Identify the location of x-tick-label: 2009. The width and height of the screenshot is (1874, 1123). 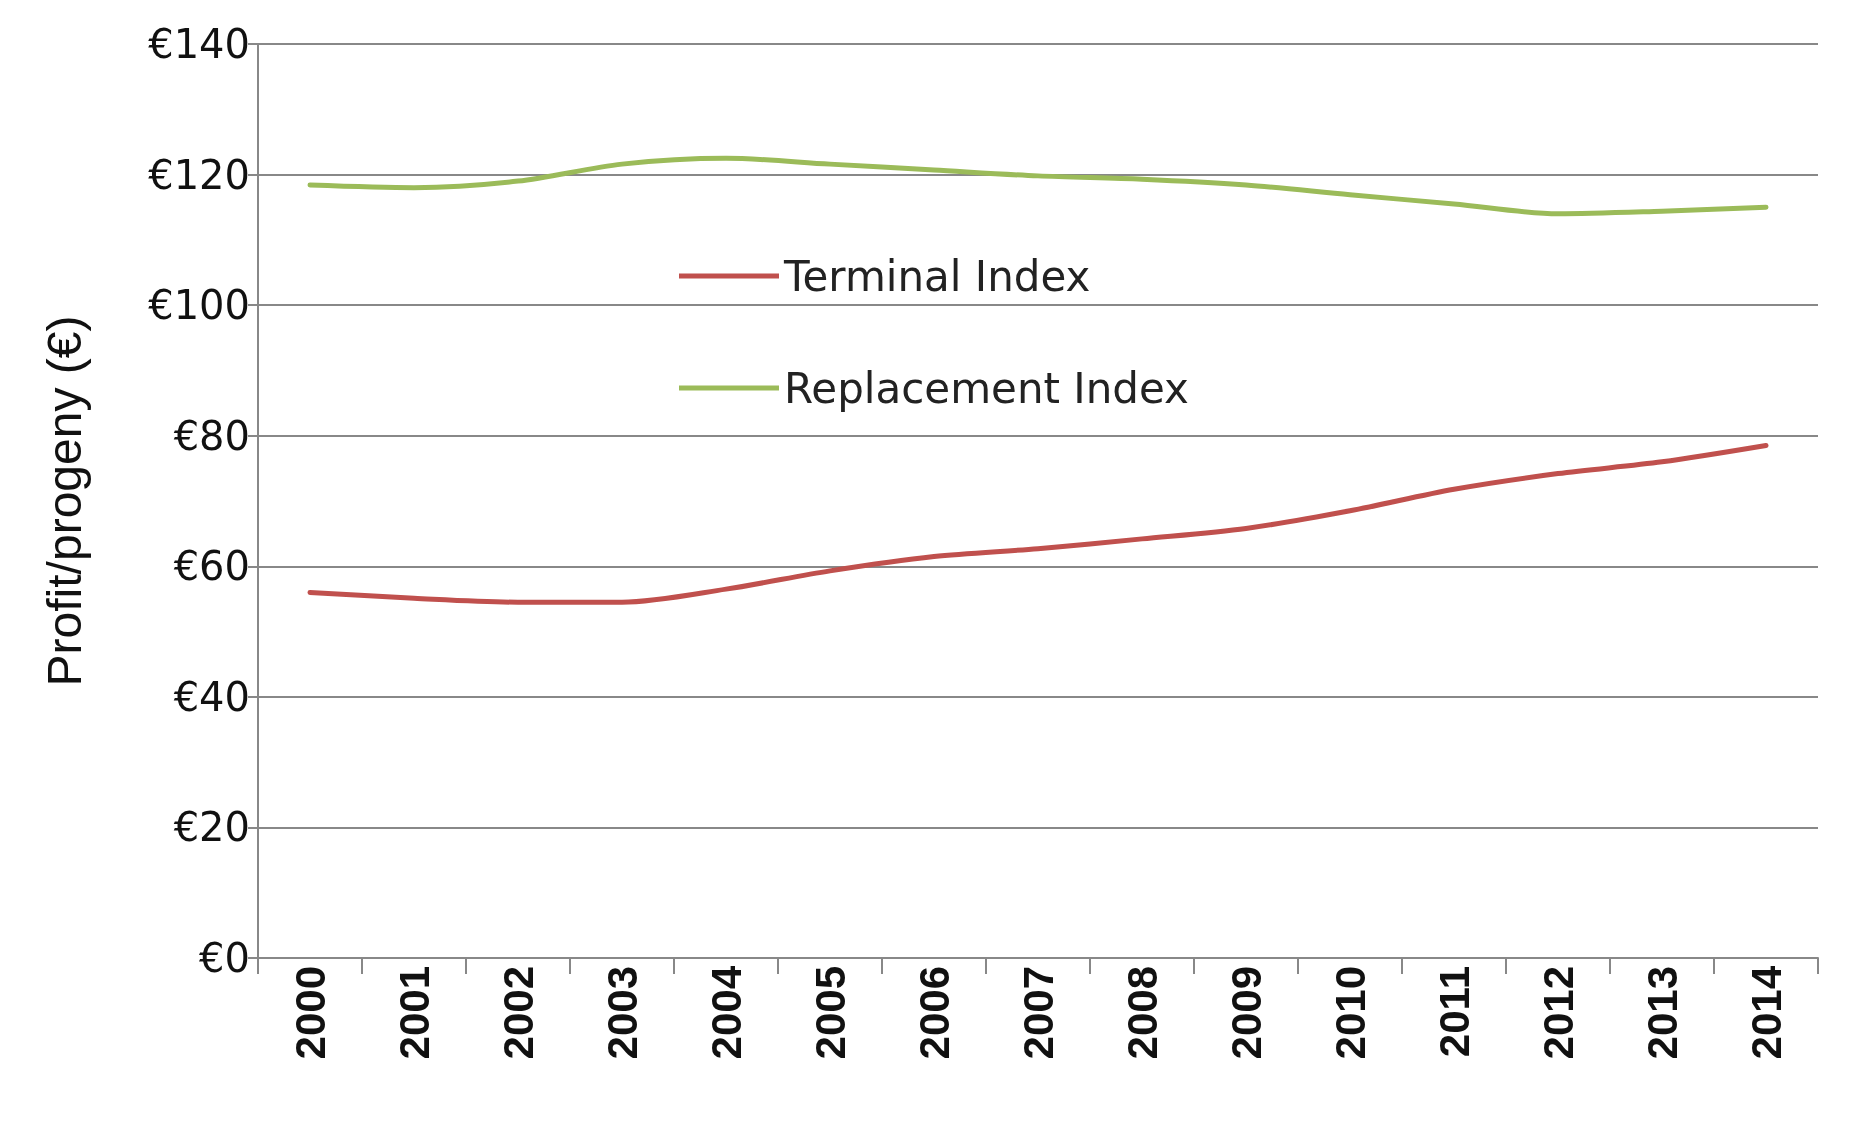
(1246, 1013).